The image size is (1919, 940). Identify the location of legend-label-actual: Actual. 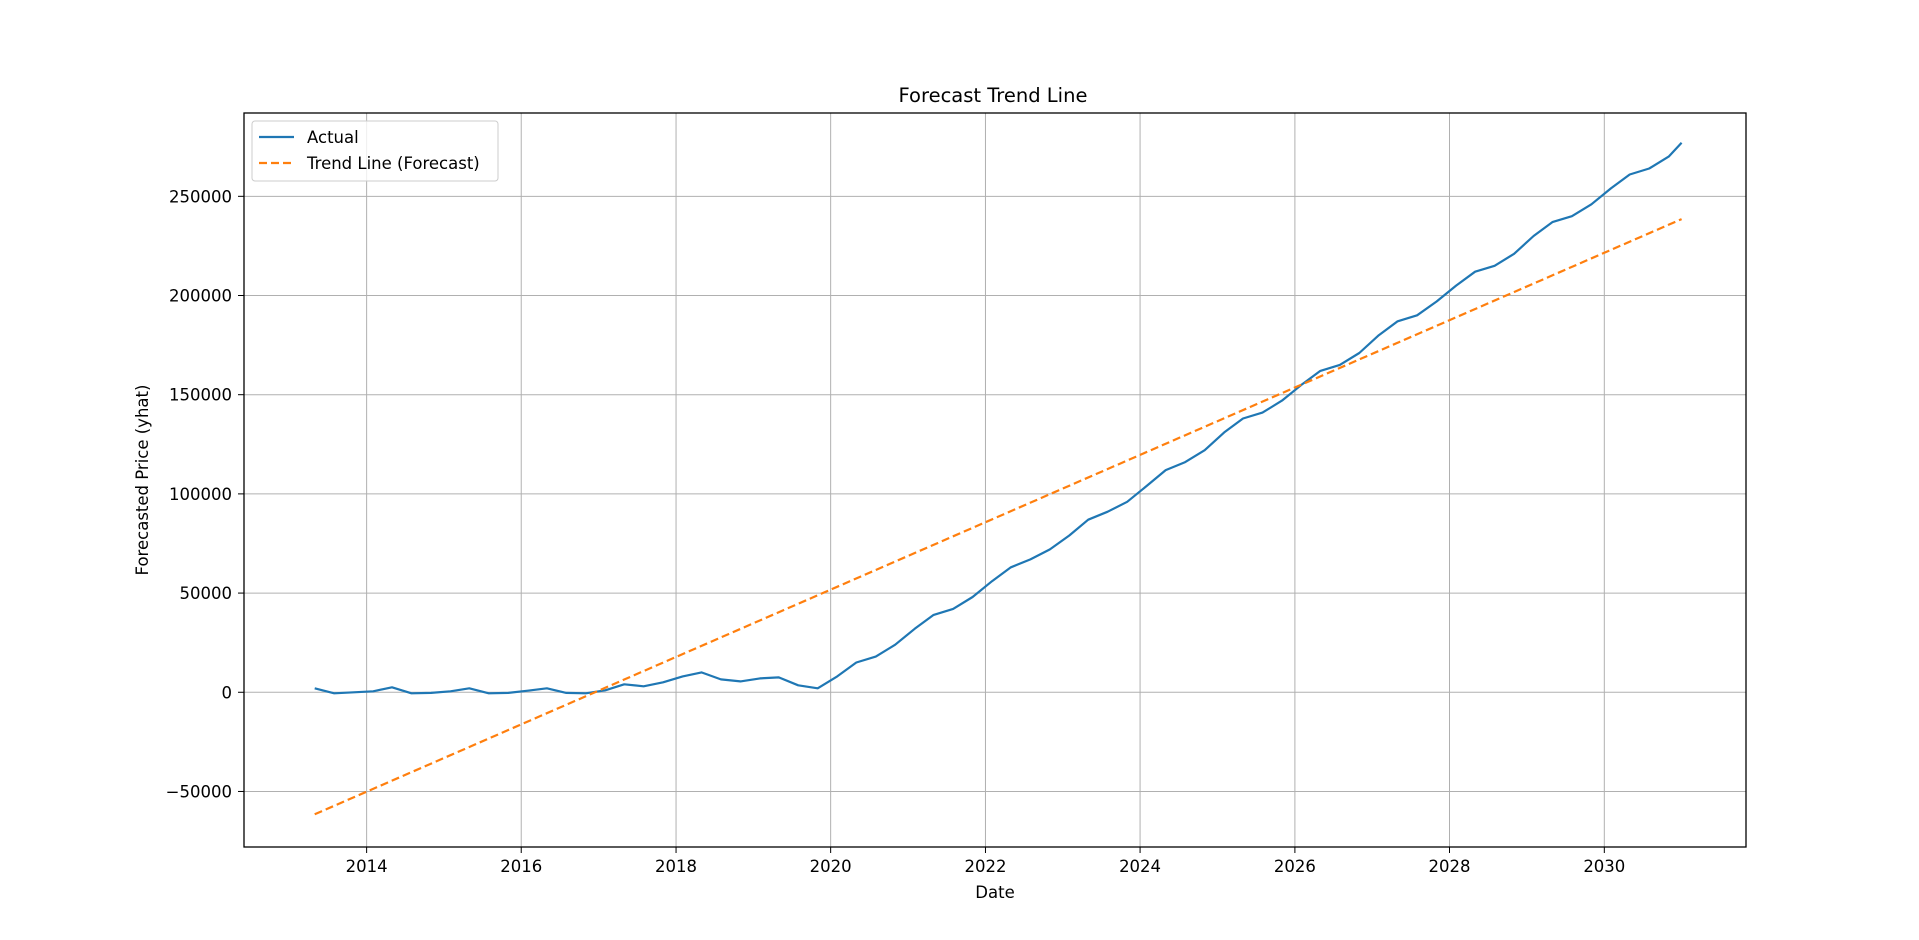
(333, 137).